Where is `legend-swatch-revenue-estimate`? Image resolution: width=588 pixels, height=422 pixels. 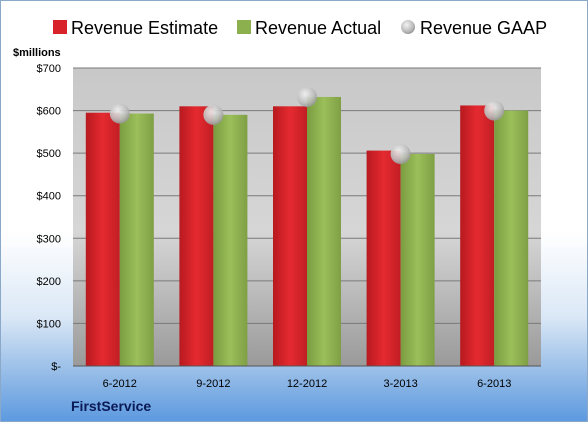 legend-swatch-revenue-estimate is located at coordinates (60, 27).